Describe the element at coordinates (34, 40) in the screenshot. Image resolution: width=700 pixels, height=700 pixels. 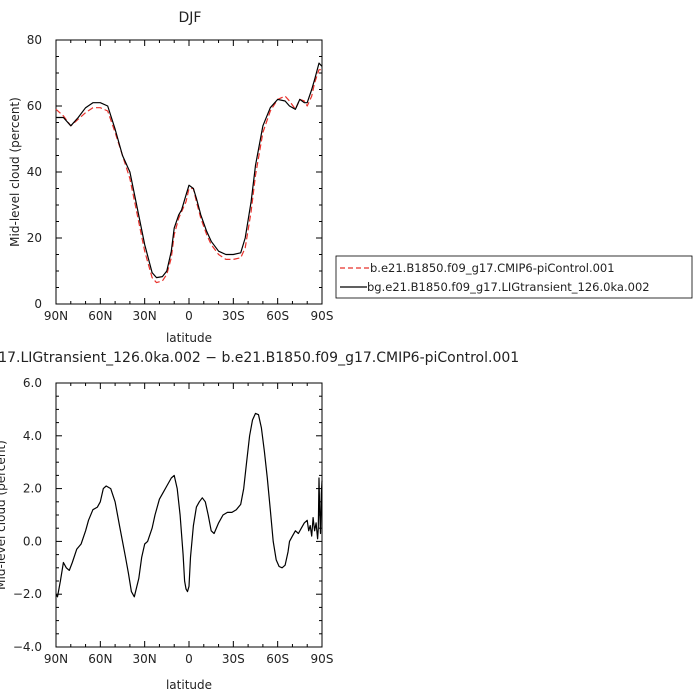
I see `y-tick-label: 80` at that location.